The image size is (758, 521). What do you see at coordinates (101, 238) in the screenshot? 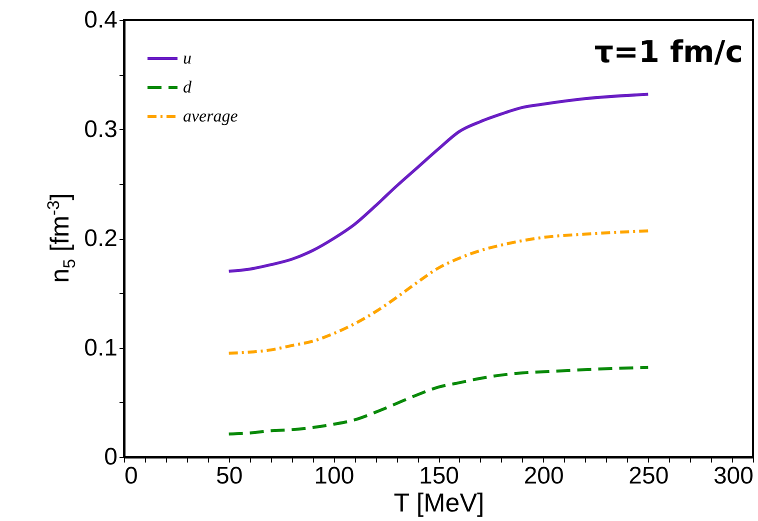
I see `y-tick-label: 0.2` at bounding box center [101, 238].